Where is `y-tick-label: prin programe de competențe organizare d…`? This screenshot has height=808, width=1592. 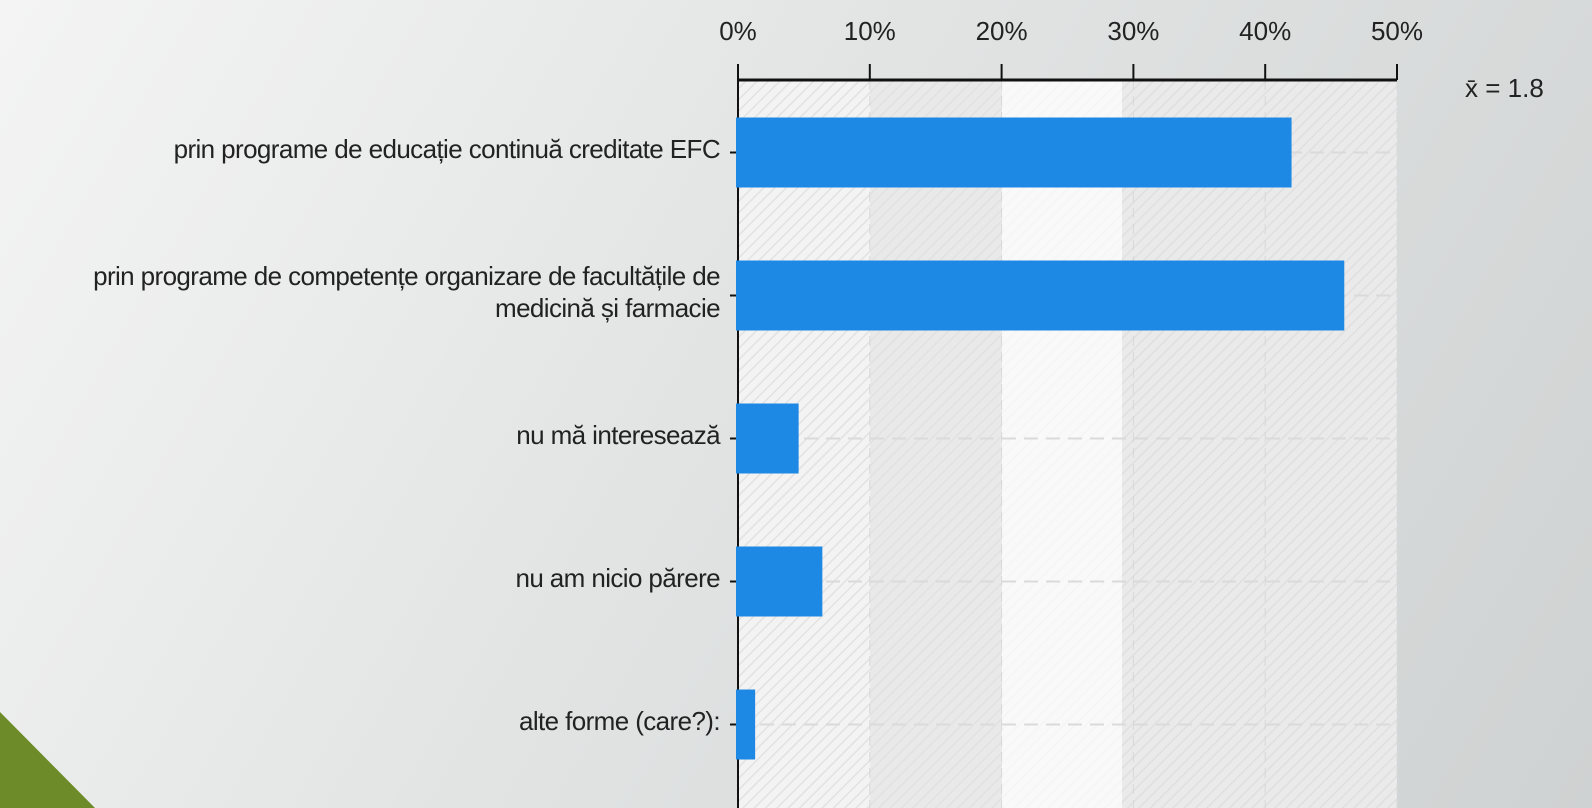
y-tick-label: prin programe de competențe organizare d… is located at coordinates (407, 291).